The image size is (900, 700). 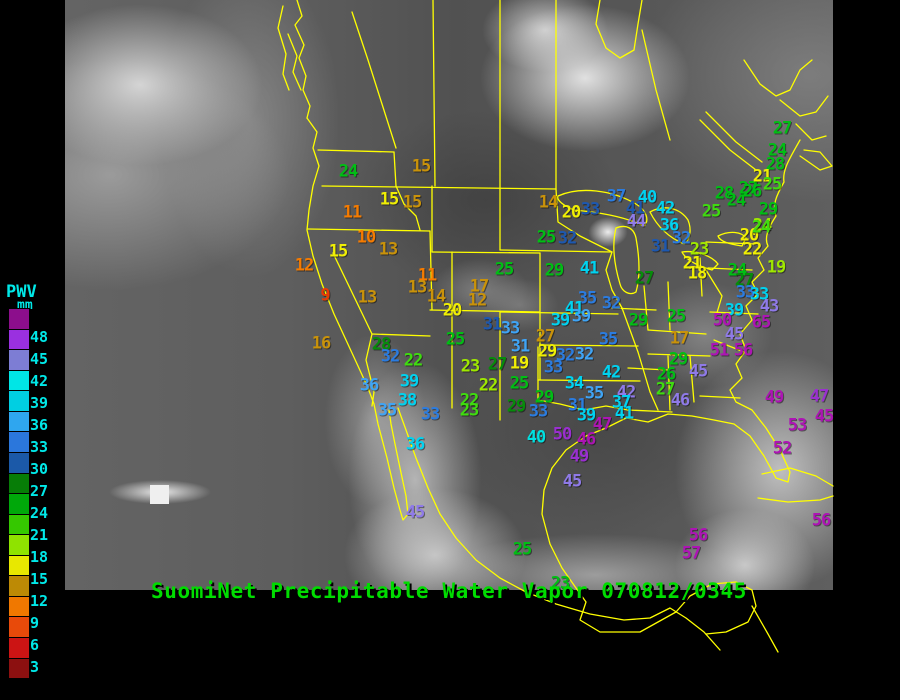 What do you see at coordinates (35, 623) in the screenshot?
I see `legend-tick-label: 9` at bounding box center [35, 623].